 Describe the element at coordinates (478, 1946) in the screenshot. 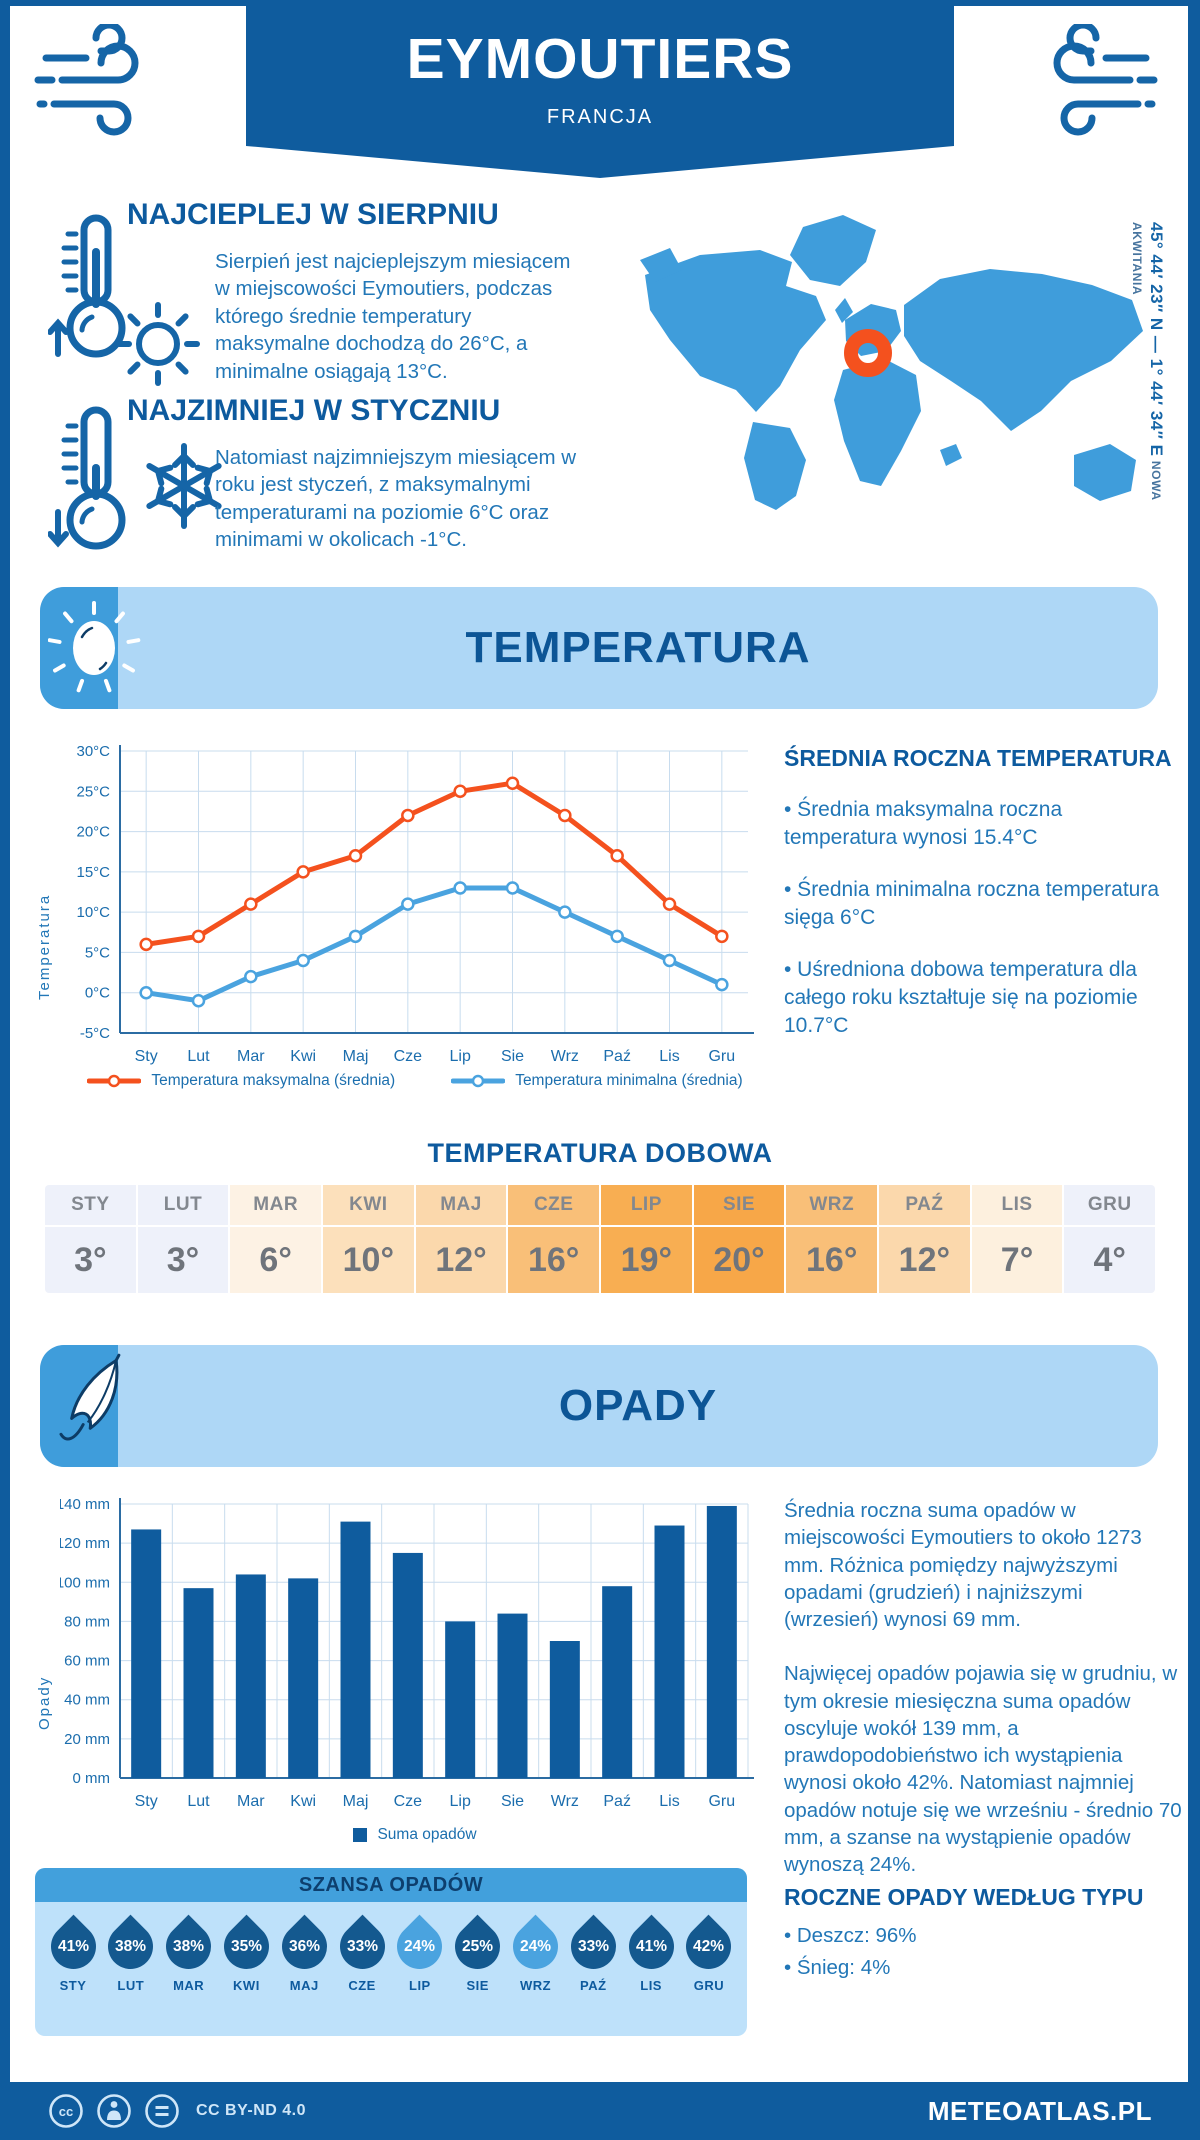

I see `raindrop-percent: 25%` at that location.